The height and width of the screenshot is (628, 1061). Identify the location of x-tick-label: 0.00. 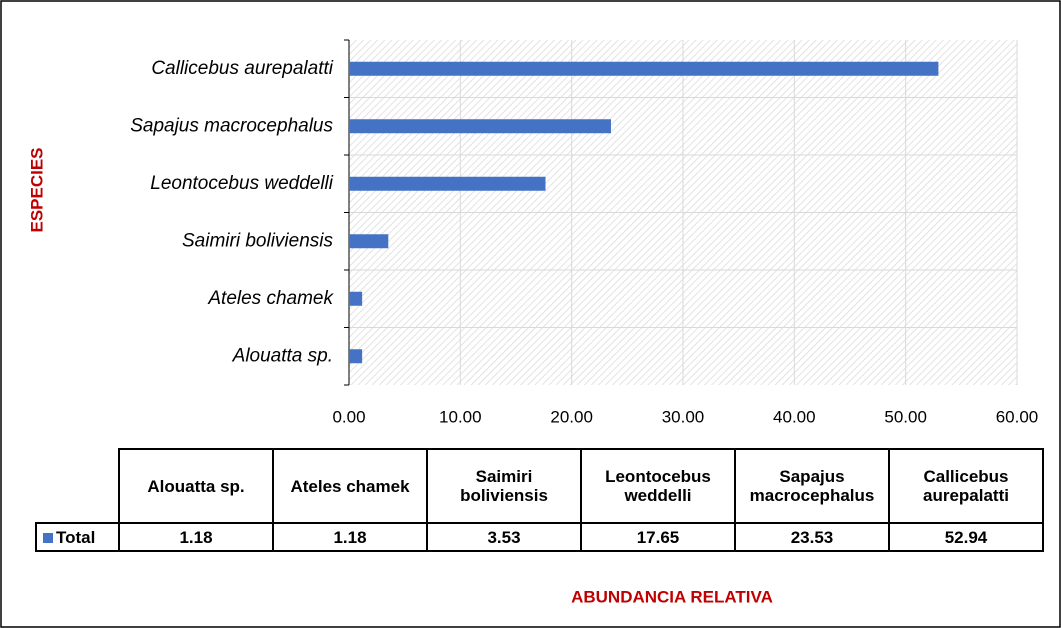
(348, 416).